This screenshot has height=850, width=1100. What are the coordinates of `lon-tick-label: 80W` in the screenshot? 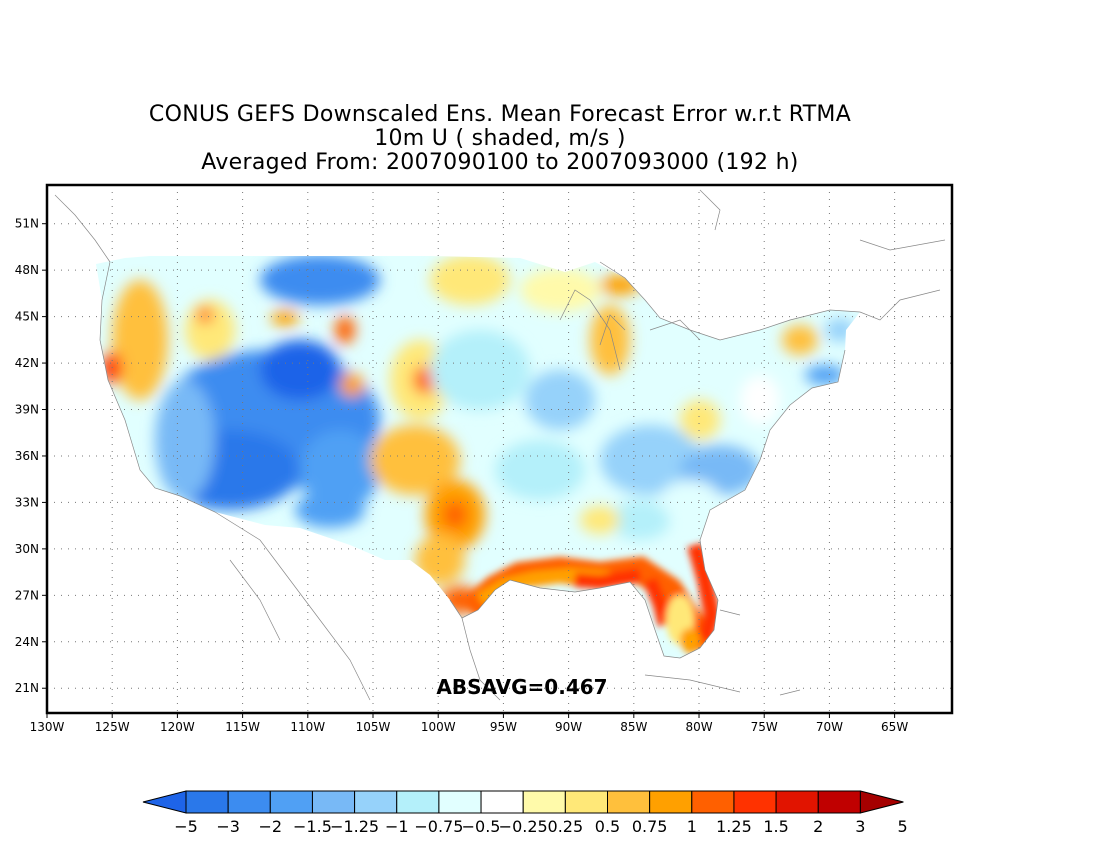 It's located at (698, 727).